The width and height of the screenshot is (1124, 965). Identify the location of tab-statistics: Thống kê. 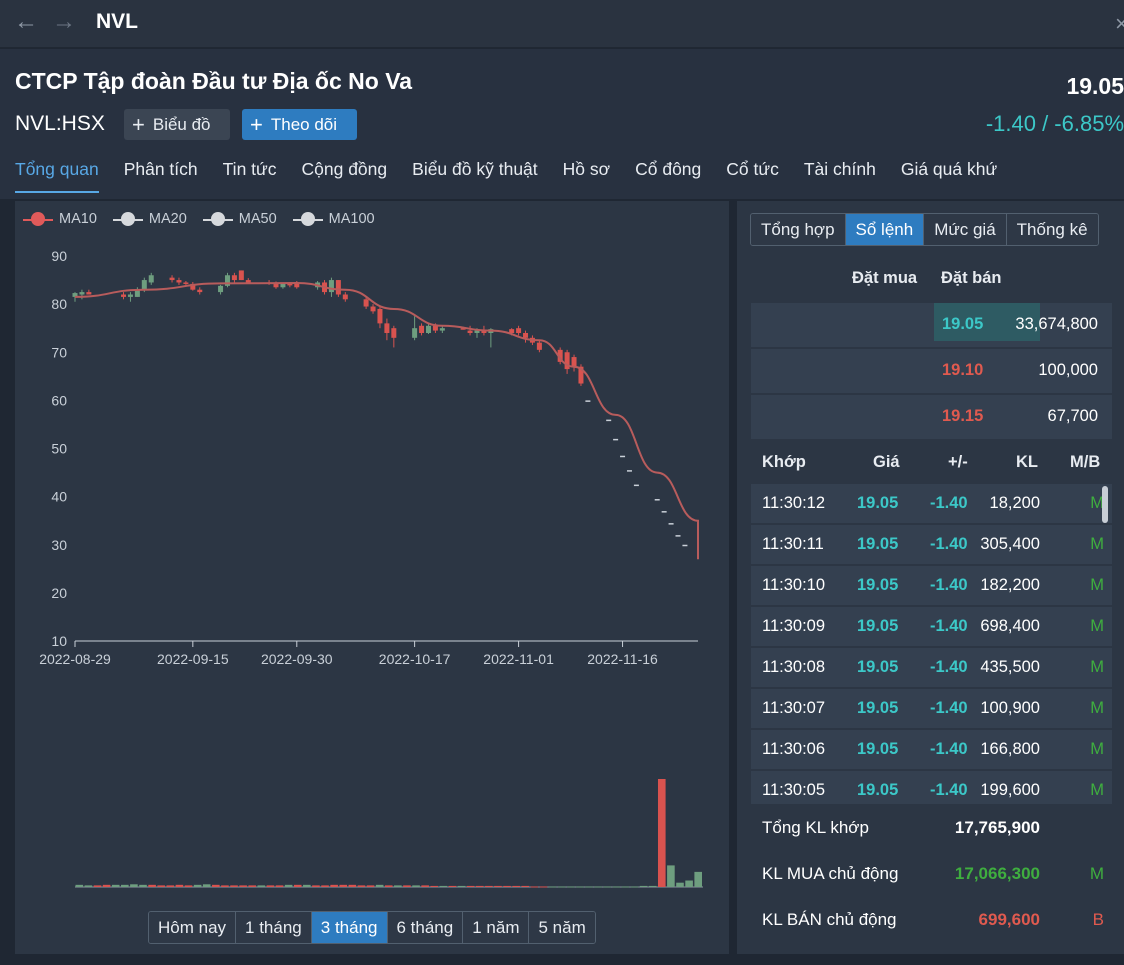
(1052, 229).